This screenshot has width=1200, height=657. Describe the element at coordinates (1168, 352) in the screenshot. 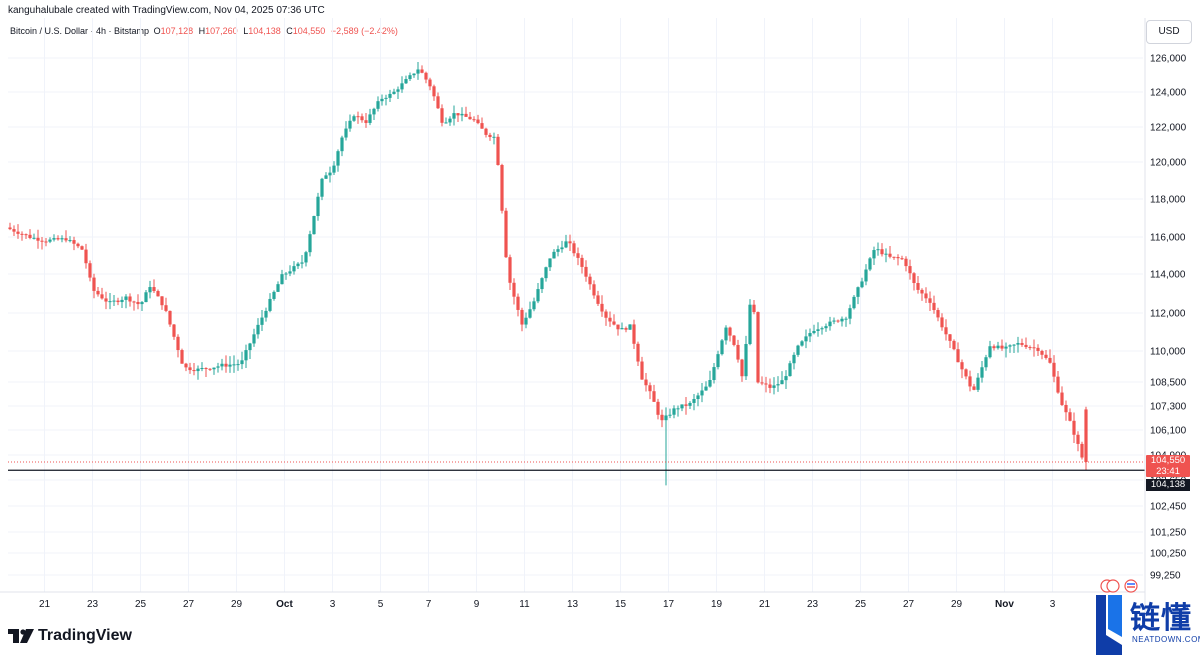

I see `y-tick-label: 110,000` at that location.